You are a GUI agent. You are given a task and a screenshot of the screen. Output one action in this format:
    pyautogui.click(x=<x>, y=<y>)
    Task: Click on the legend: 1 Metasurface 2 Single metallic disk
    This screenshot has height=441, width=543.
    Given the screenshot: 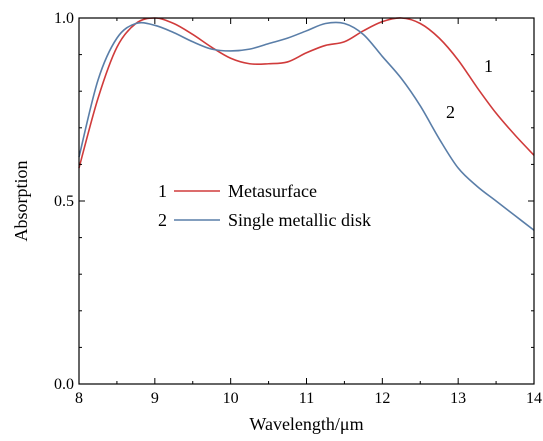 What is the action you would take?
    pyautogui.click(x=264, y=205)
    